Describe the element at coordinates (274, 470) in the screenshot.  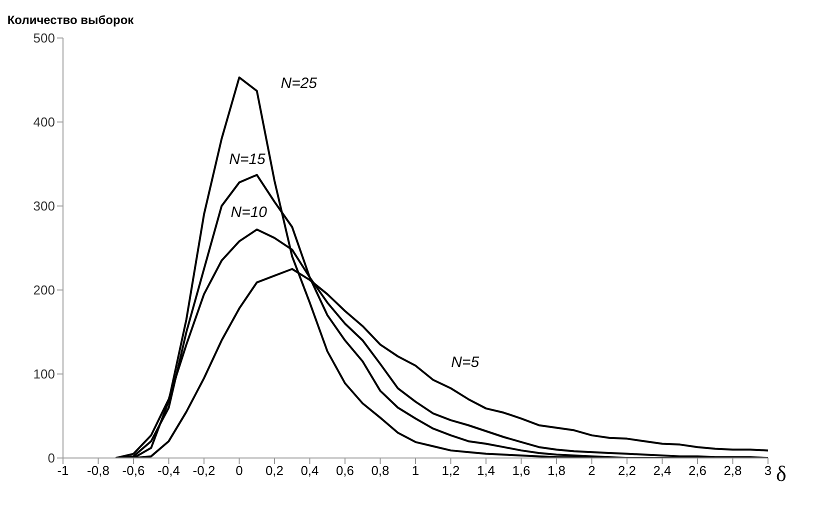
I see `x-tick-label: 0,2` at that location.